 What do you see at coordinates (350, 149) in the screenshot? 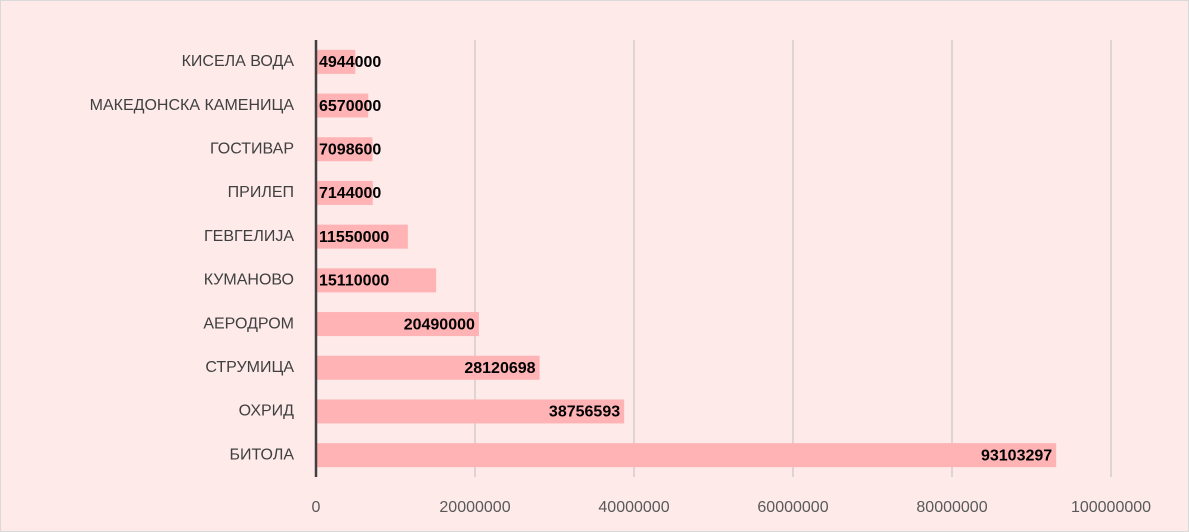
I see `data-label: 7098600` at bounding box center [350, 149].